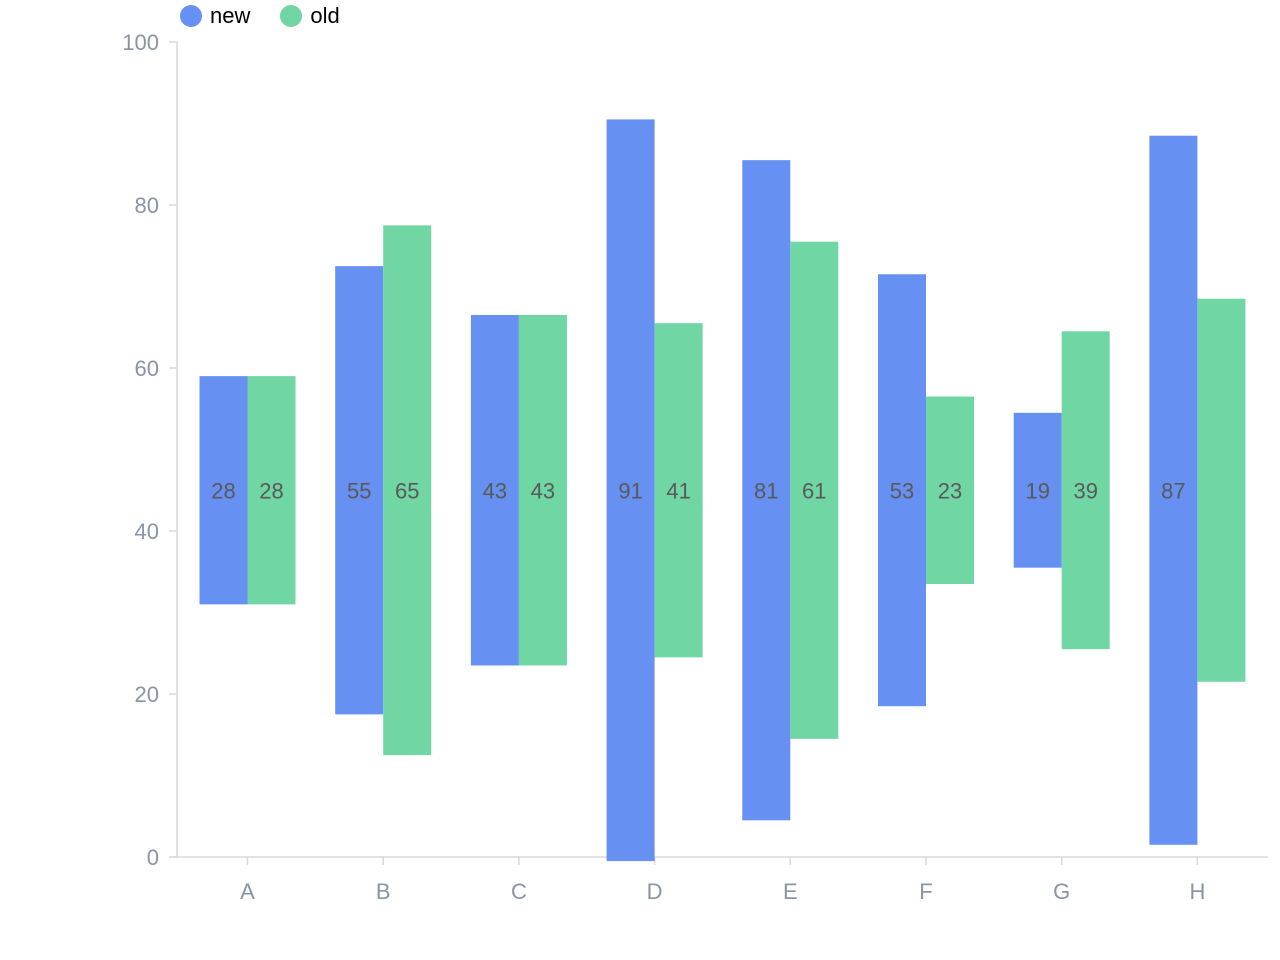 The height and width of the screenshot is (960, 1280). I want to click on y-tick-label: 60, so click(147, 368).